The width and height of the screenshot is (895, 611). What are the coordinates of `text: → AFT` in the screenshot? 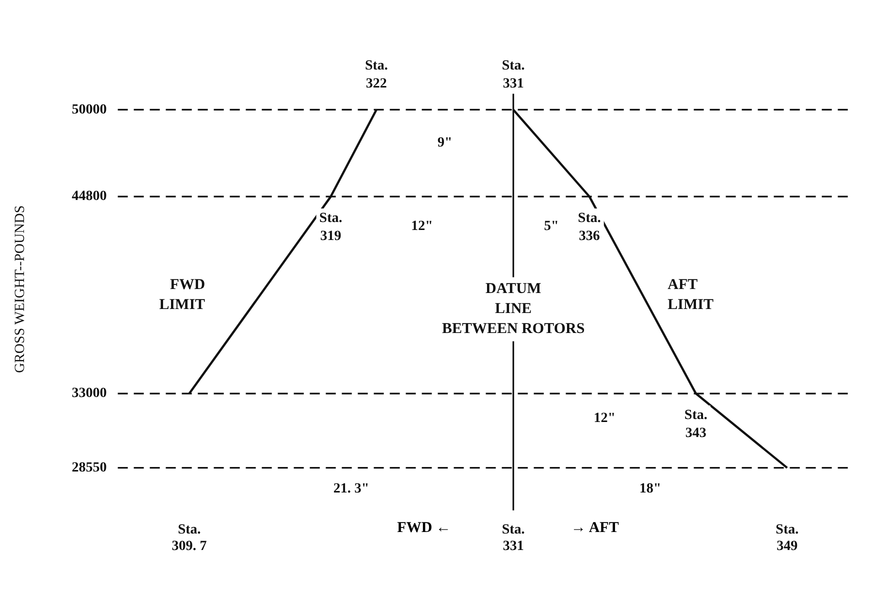 It's located at (594, 528).